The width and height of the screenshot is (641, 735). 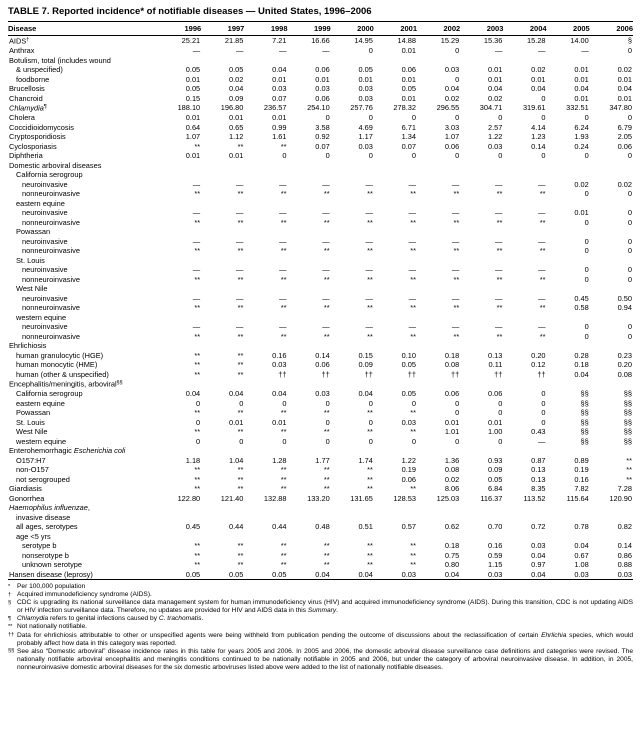 I want to click on disease-name-text: neuroinvasive, so click(x=45, y=326).